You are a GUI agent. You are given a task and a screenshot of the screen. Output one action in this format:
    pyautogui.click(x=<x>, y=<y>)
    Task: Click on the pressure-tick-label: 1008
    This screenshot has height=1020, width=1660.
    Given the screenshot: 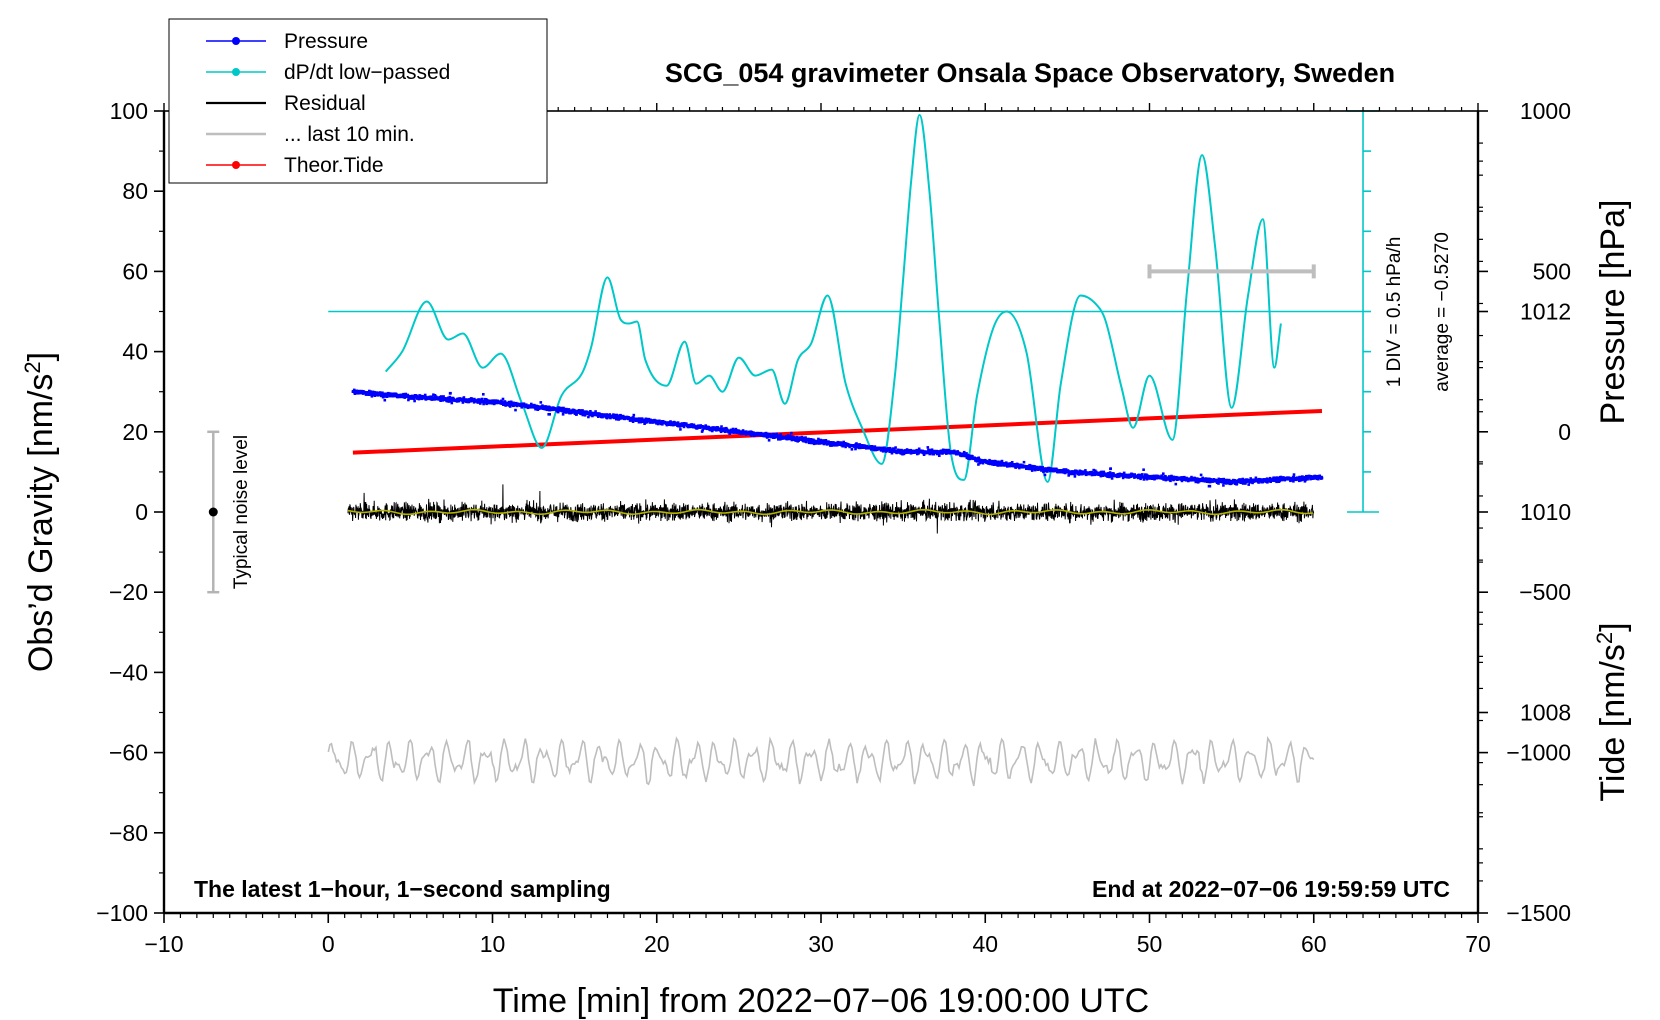 What is the action you would take?
    pyautogui.click(x=1545, y=713)
    